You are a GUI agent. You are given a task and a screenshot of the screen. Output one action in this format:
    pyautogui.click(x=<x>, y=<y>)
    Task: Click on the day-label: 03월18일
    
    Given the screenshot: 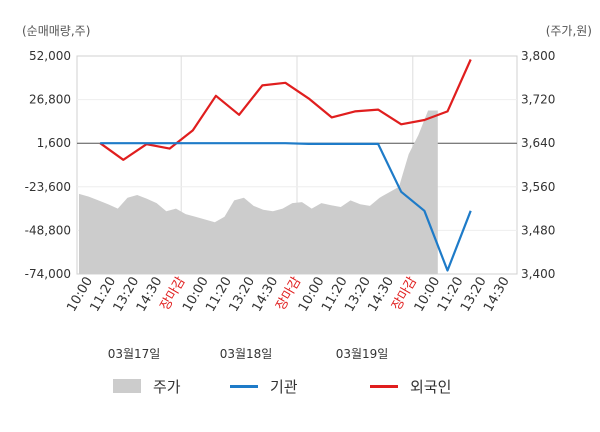 What is the action you would take?
    pyautogui.click(x=246, y=354)
    